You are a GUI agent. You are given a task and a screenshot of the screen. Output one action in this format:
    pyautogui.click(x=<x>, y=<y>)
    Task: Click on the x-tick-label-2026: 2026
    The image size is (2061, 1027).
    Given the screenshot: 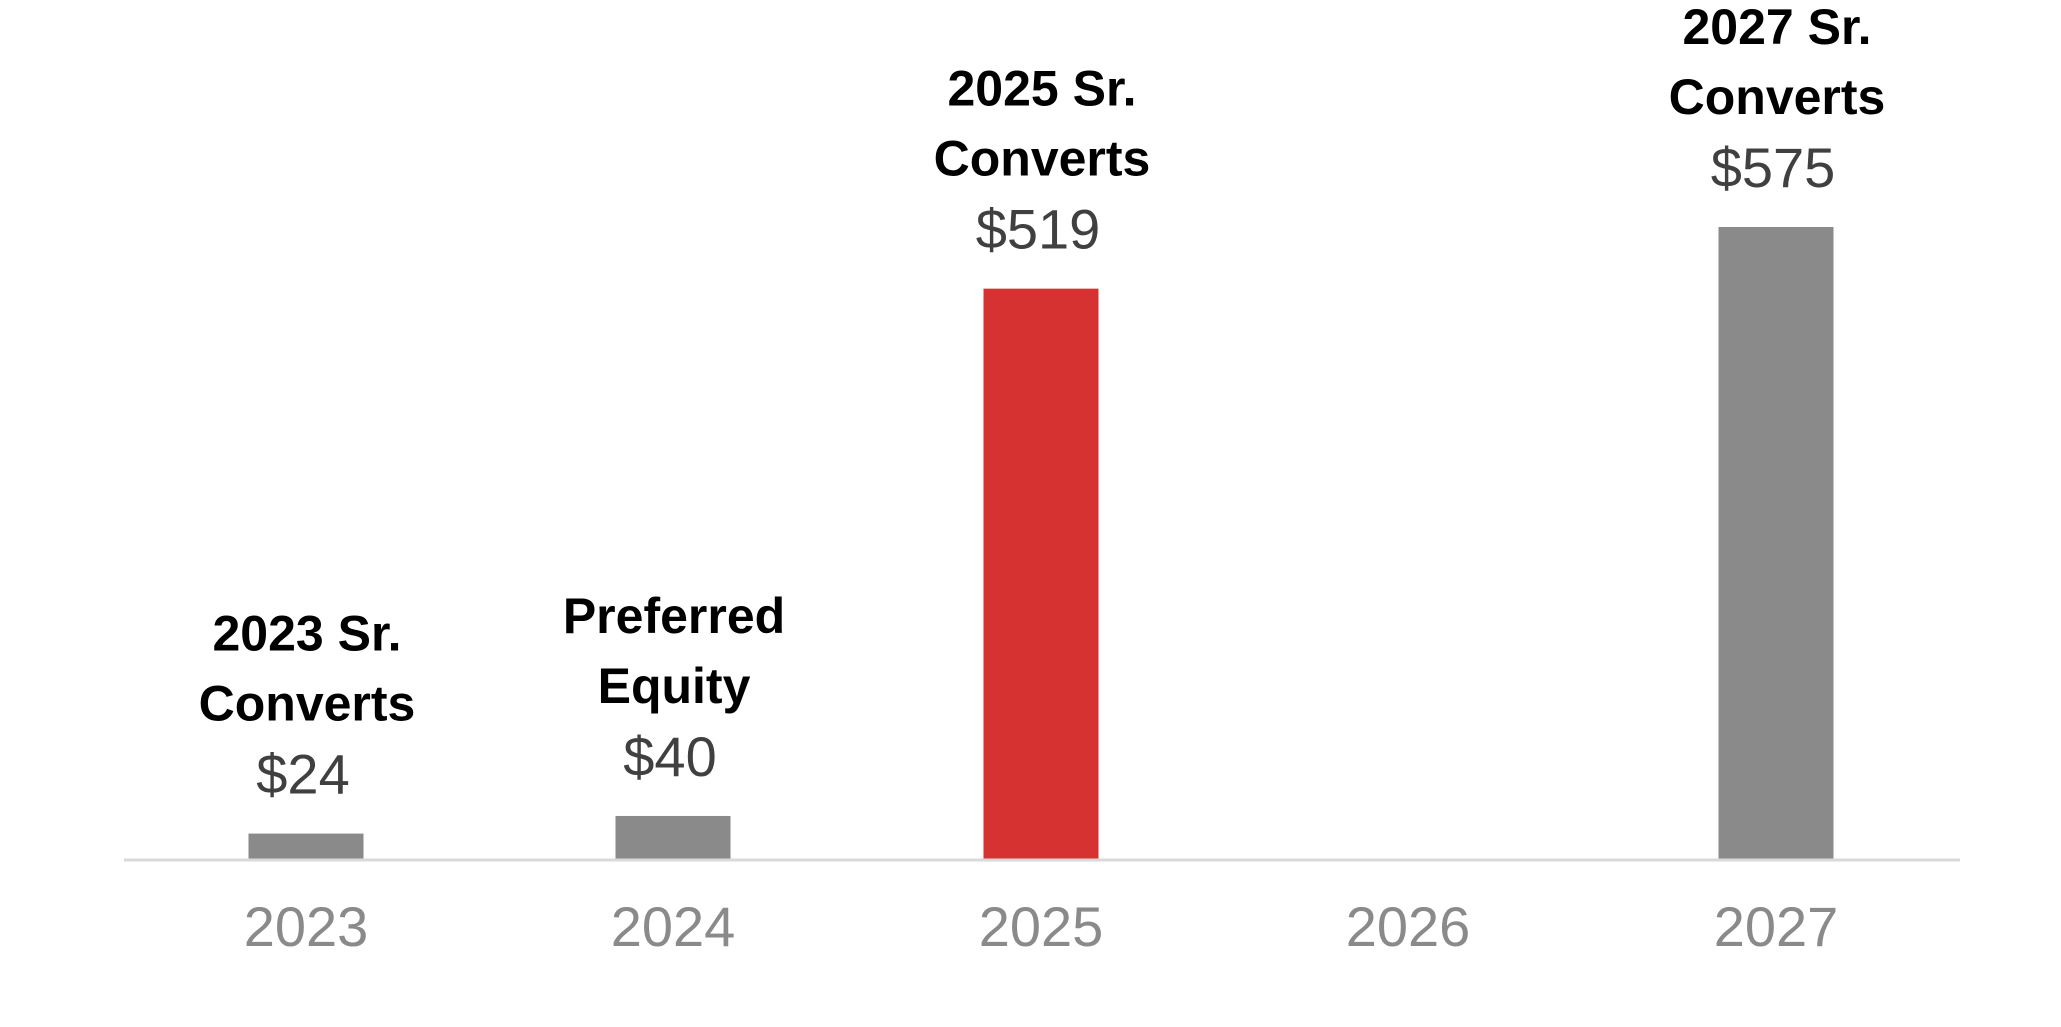 What is the action you would take?
    pyautogui.click(x=1408, y=926)
    